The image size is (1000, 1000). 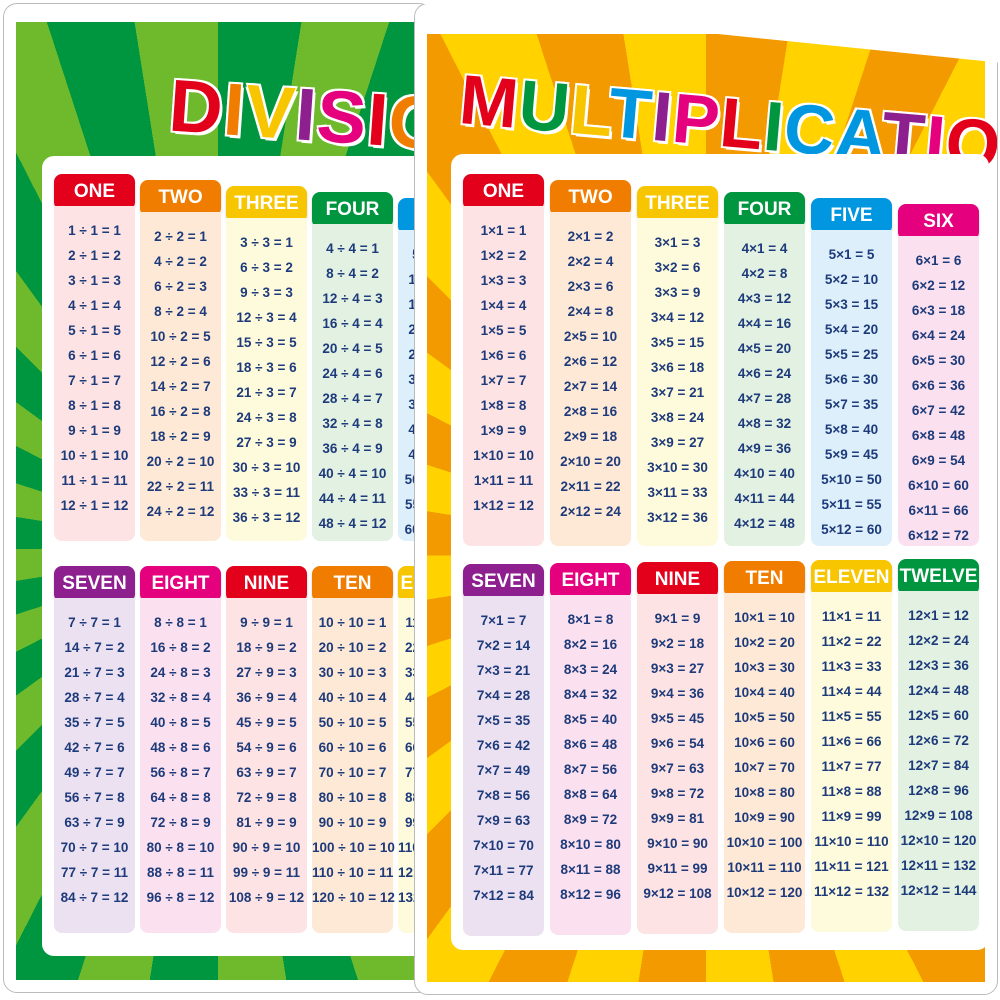 What do you see at coordinates (677, 367) in the screenshot?
I see `equation: 3×6 = 18` at bounding box center [677, 367].